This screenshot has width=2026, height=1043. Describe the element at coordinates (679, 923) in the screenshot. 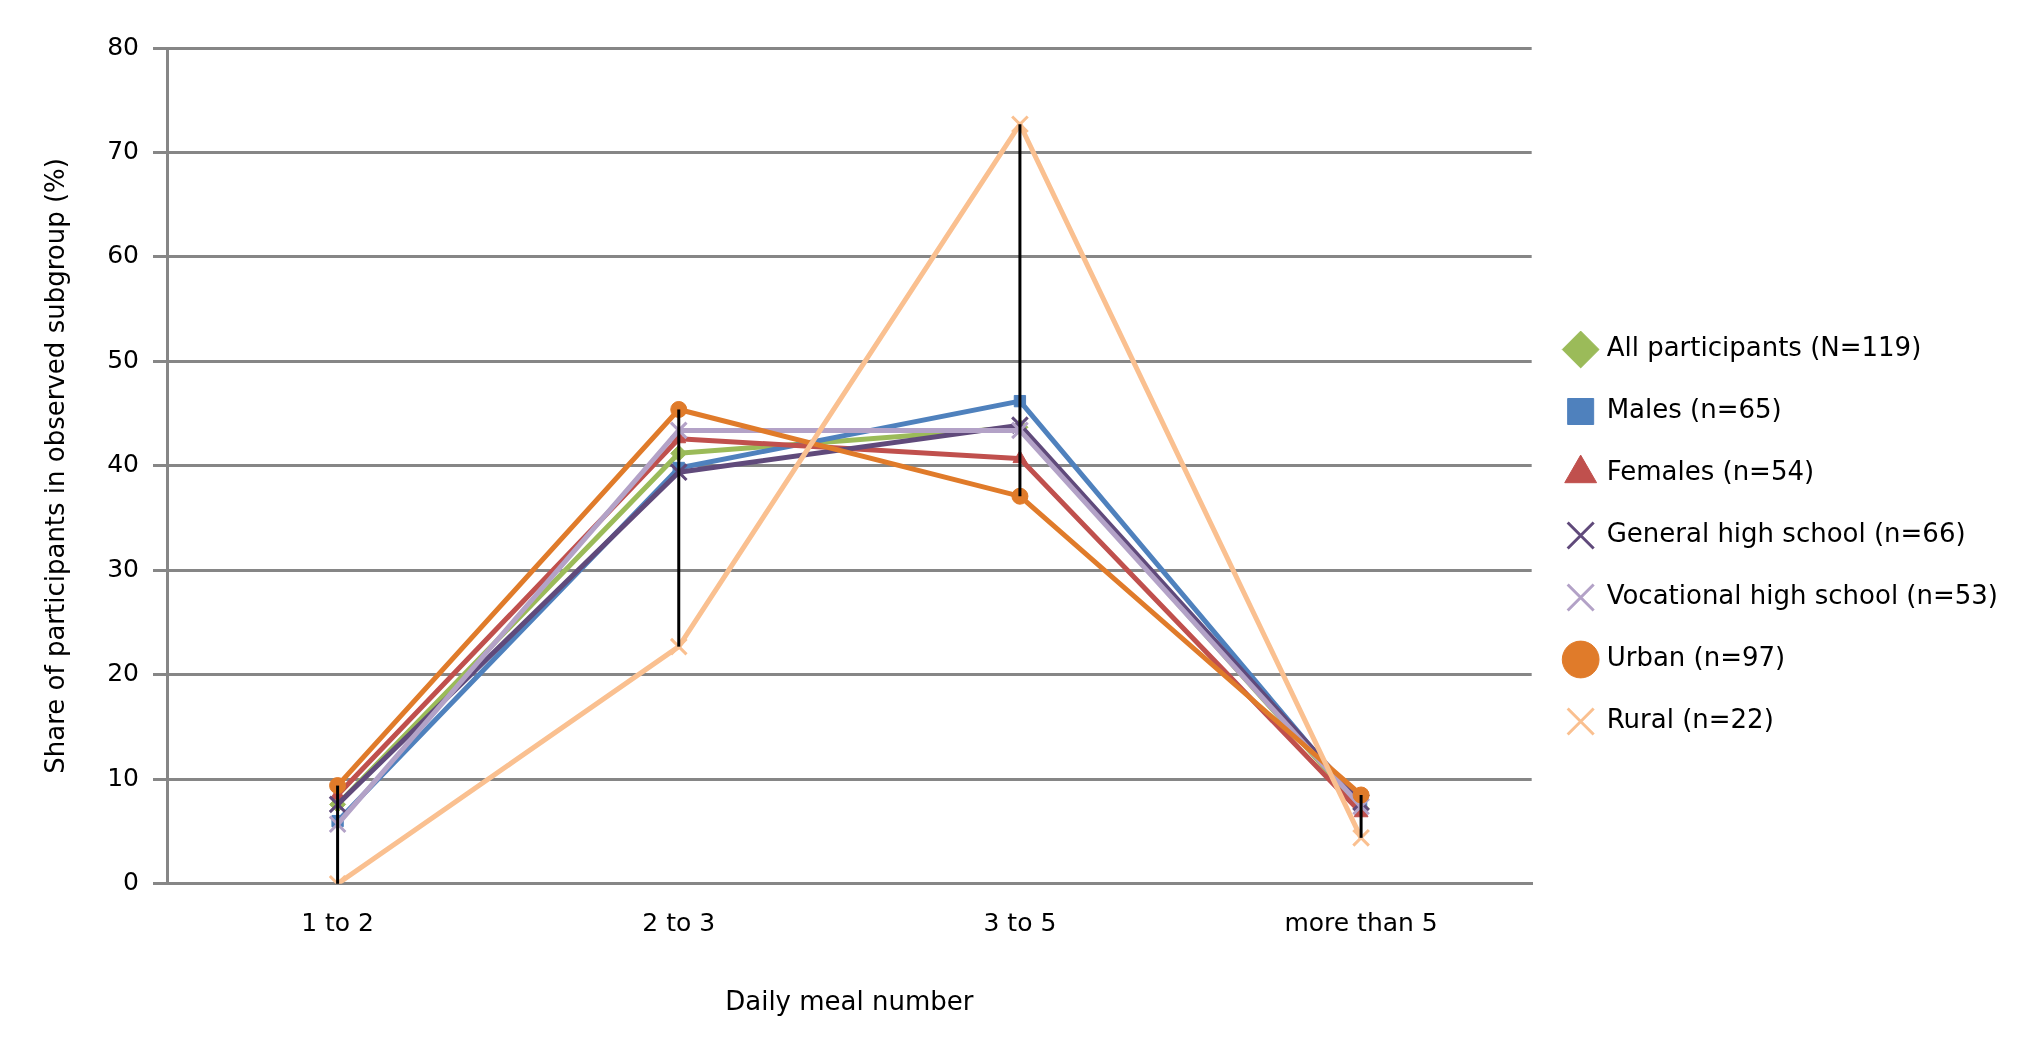

I see `x-tick-label: 2 to 3` at that location.